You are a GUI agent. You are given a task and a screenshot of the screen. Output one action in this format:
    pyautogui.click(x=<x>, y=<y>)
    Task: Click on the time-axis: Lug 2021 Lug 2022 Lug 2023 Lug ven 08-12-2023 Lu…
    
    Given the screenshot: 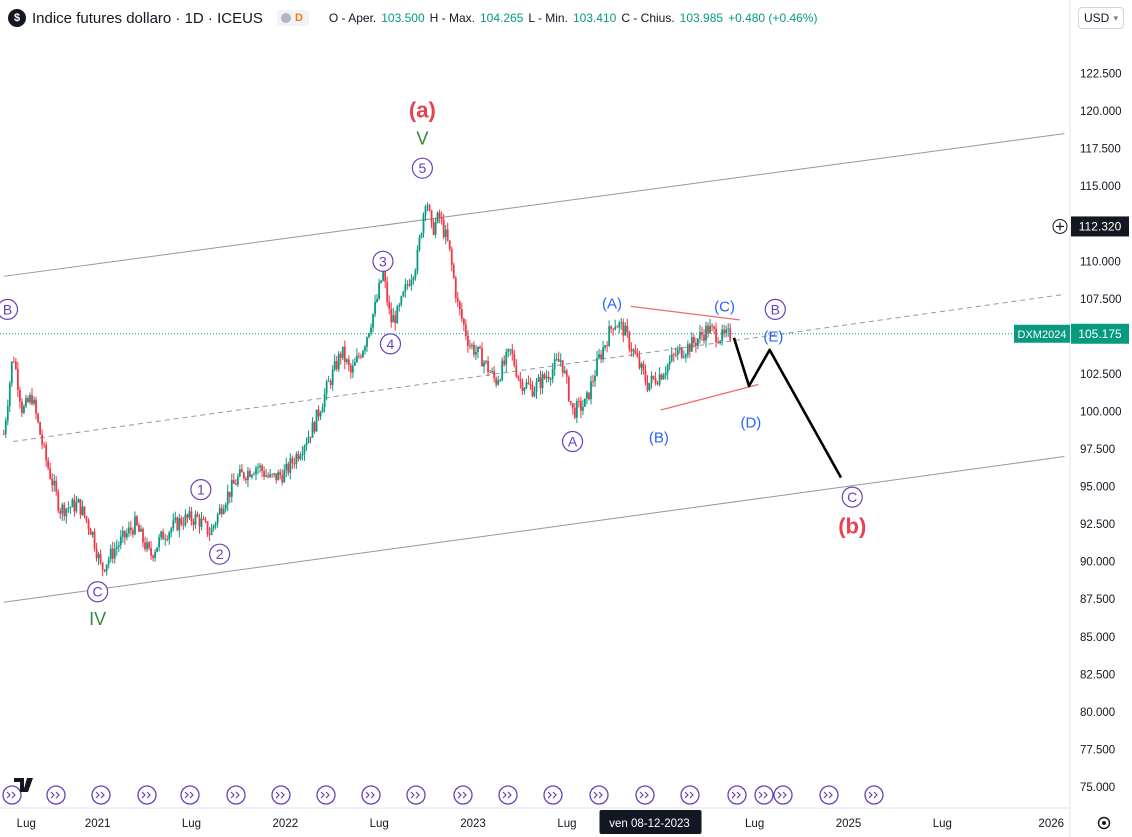 What is the action you would take?
    pyautogui.click(x=540, y=822)
    